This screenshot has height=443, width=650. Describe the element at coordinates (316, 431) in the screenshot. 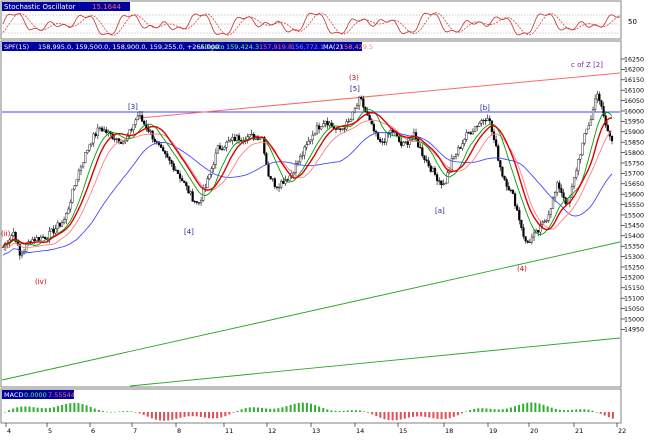

I see `x-tick-label: 13` at that location.